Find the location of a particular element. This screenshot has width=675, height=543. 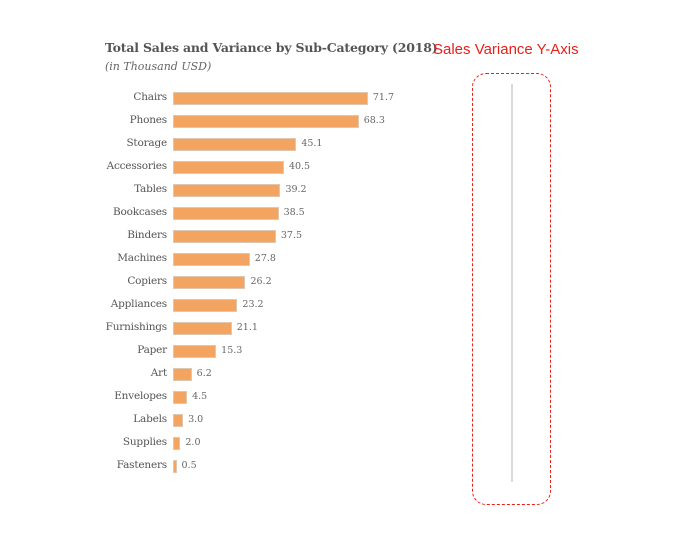

bar-row: Envelopes 4.5 is located at coordinates (210, 397).